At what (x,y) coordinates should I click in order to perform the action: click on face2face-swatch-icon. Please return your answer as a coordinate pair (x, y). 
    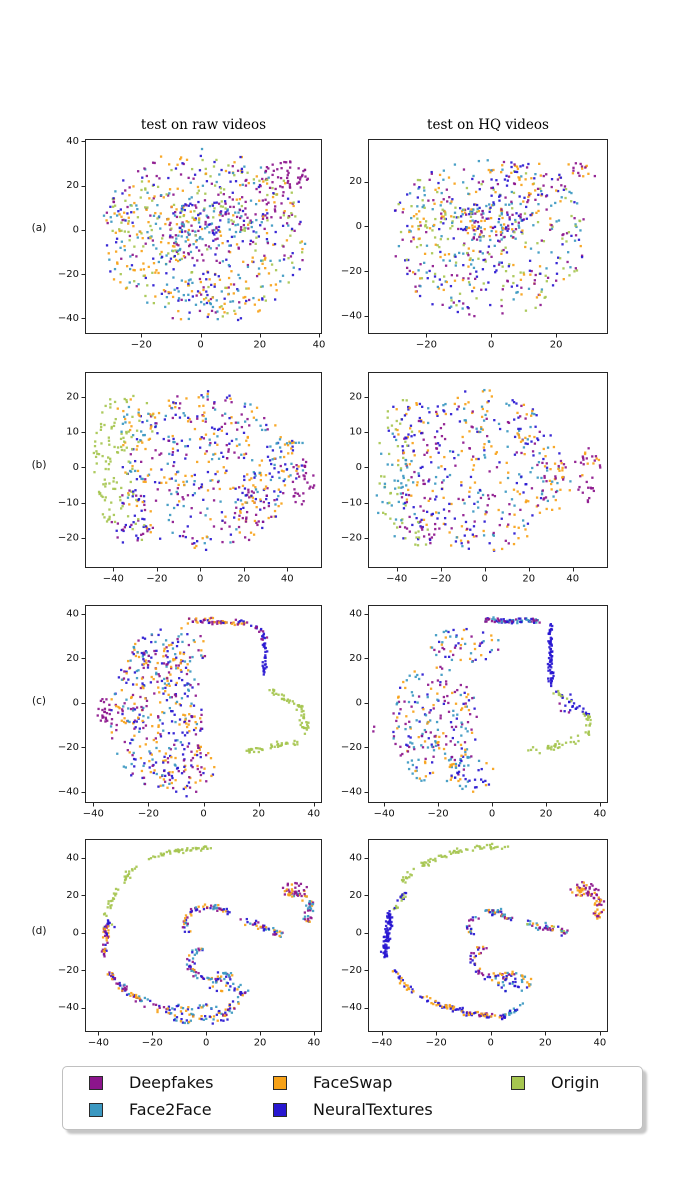
    Looking at the image, I should click on (96, 1110).